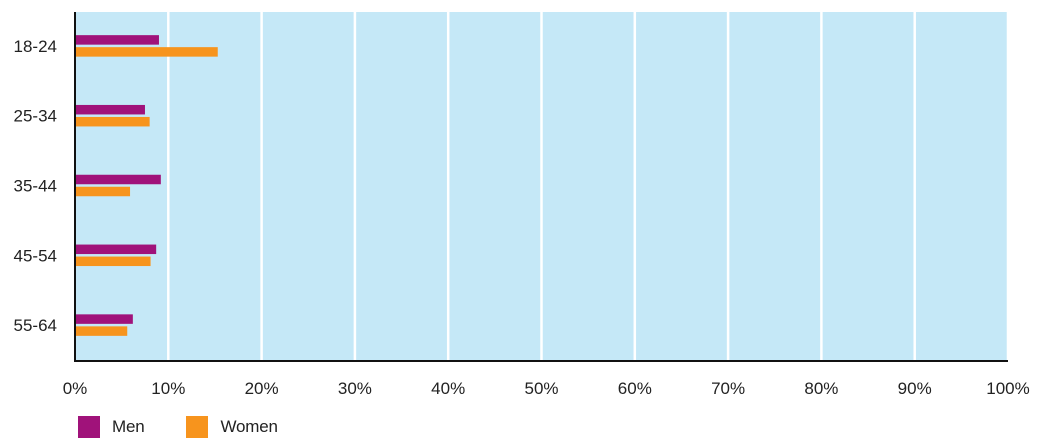 The image size is (1039, 441). What do you see at coordinates (35, 116) in the screenshot?
I see `category-label: 25-34` at bounding box center [35, 116].